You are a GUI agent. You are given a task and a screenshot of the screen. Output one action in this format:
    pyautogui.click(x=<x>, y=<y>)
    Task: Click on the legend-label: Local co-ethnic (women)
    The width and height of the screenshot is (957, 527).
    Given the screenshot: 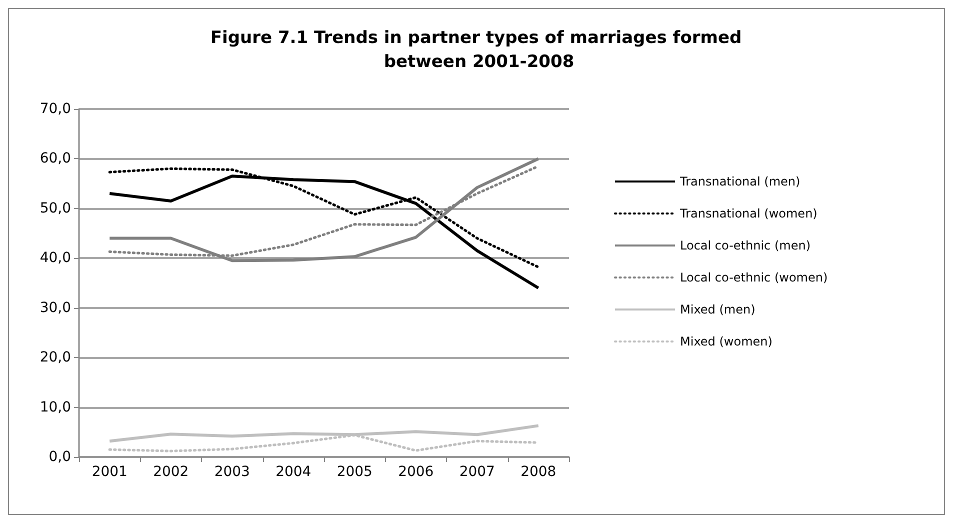 What is the action you would take?
    pyautogui.click(x=754, y=277)
    